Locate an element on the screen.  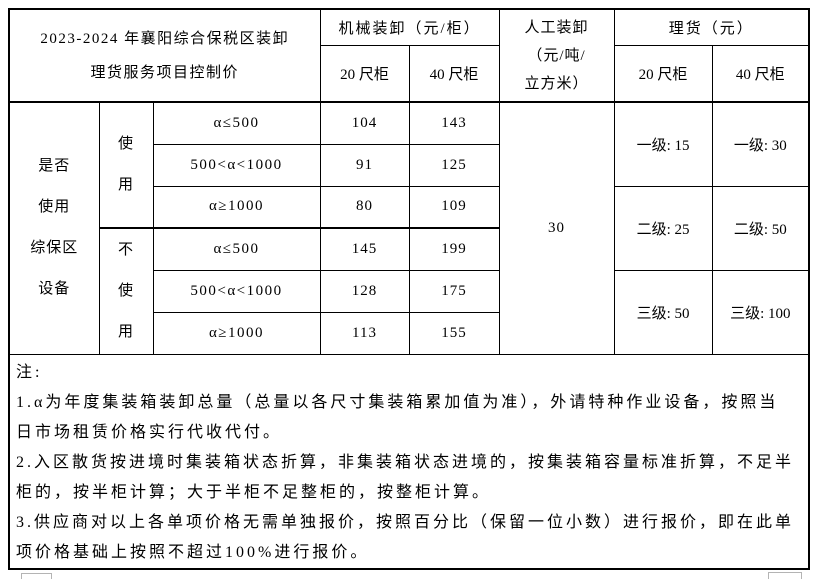
tally-cell-level1-40ft: 一级: 30 is located at coordinates (760, 144).